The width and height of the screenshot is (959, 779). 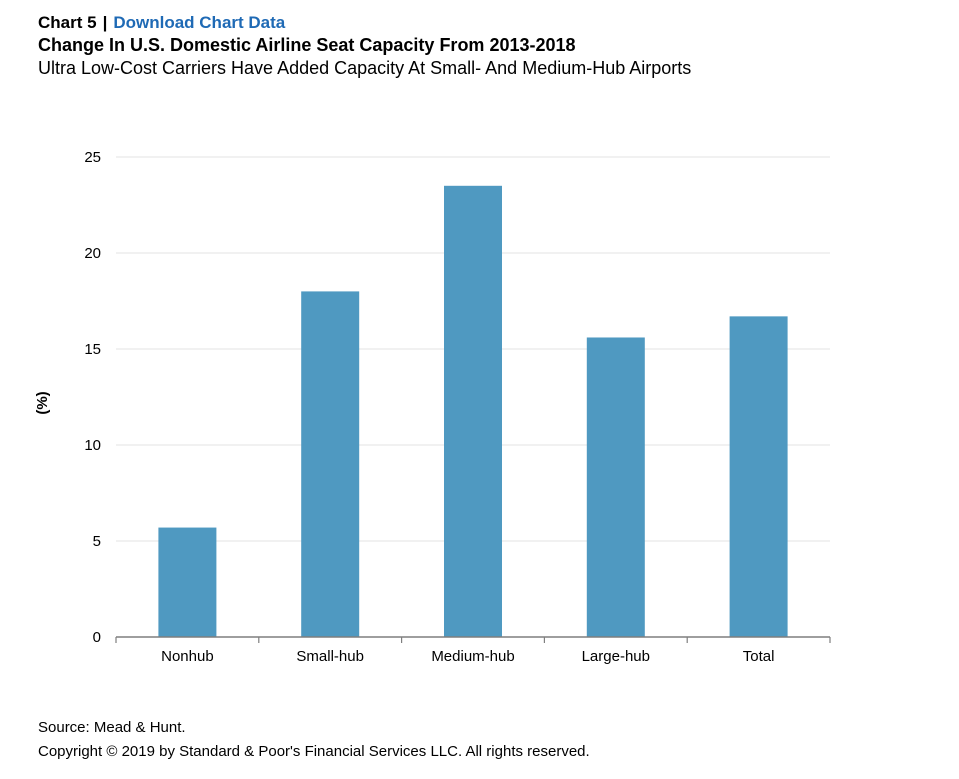 I want to click on x-tick-label: Medium-hub, so click(x=472, y=656).